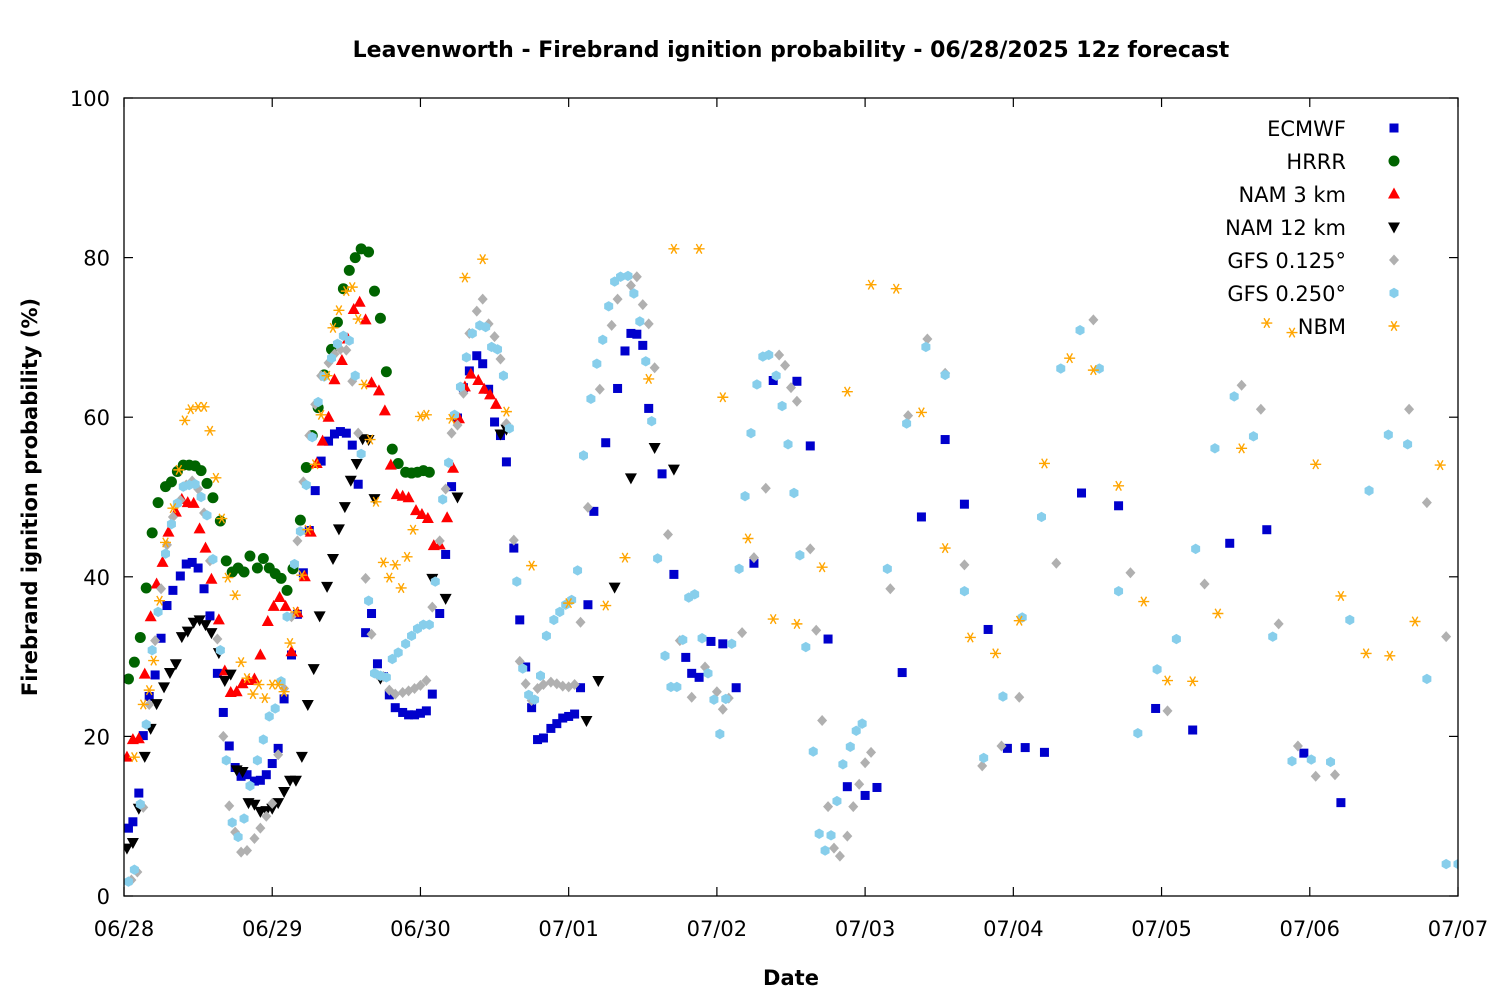 This screenshot has height=1000, width=1500. I want to click on x-tick-label: 07/01, so click(568, 929).